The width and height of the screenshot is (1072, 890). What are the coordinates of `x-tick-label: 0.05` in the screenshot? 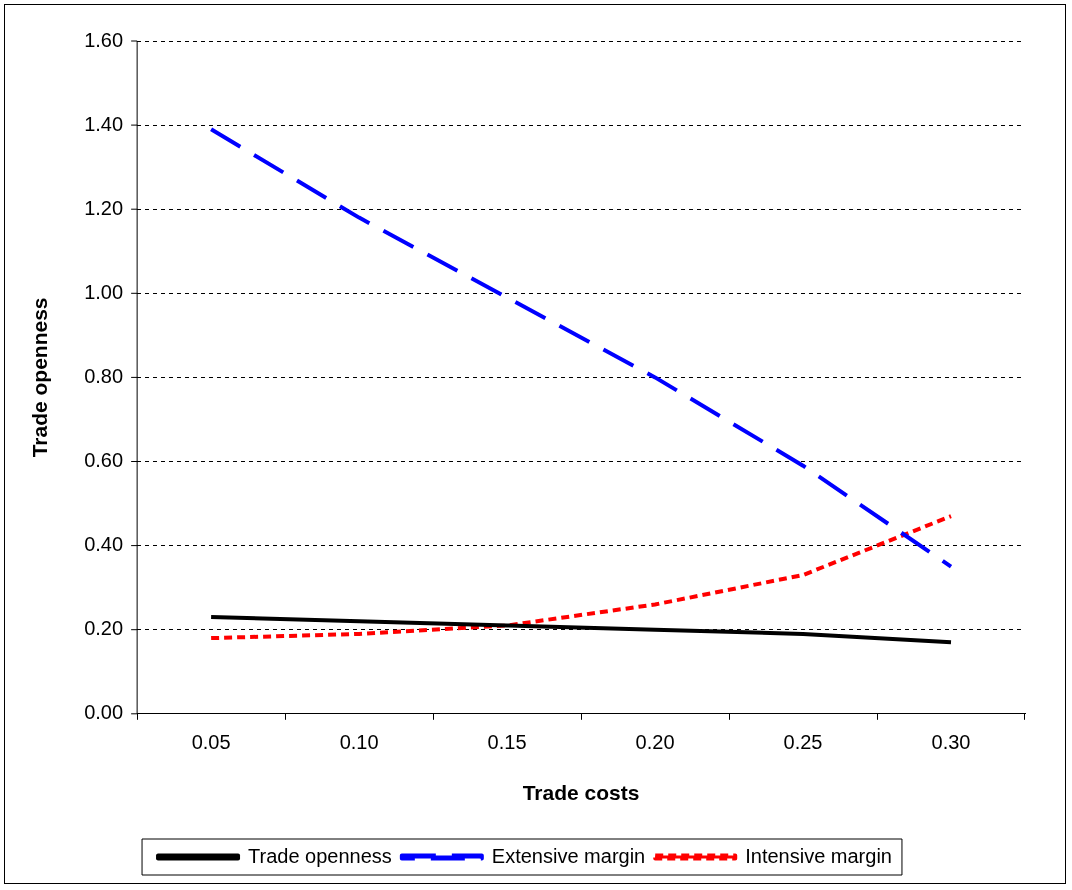 It's located at (211, 742).